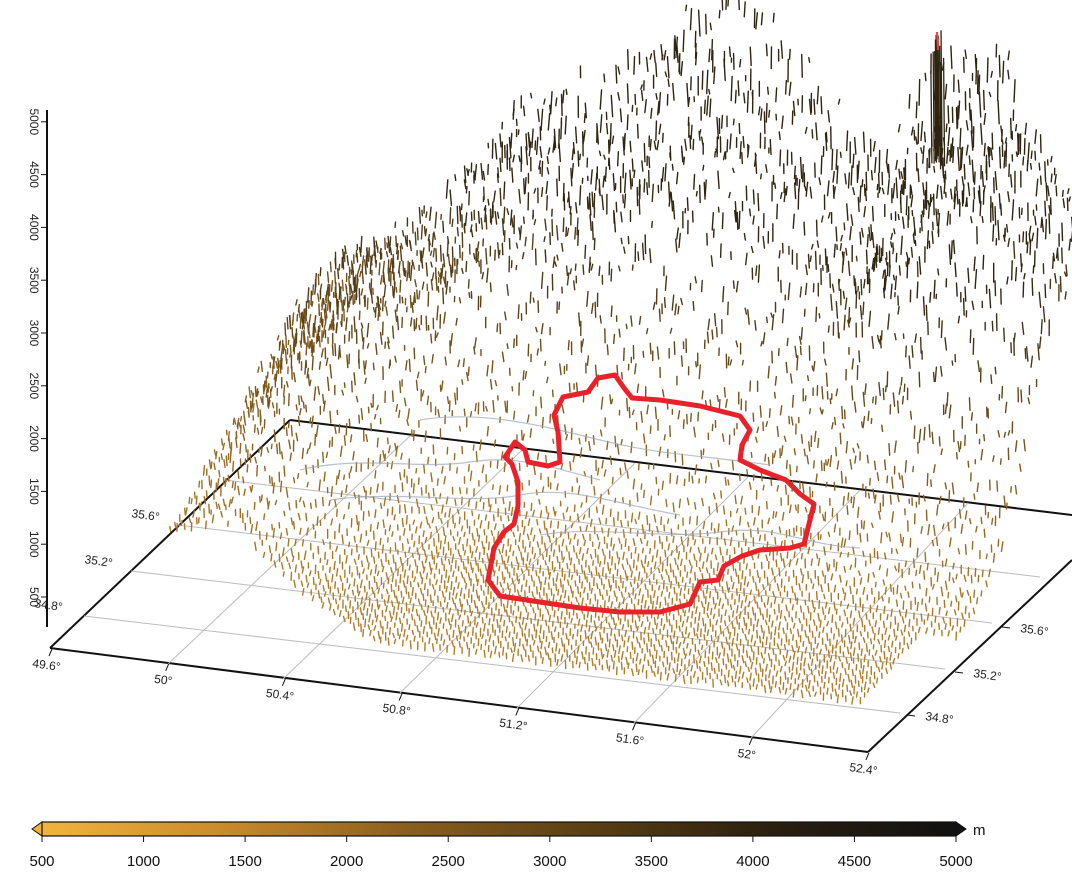 This screenshot has height=877, width=1072. I want to click on base-plane-back-edge, so click(680, 467).